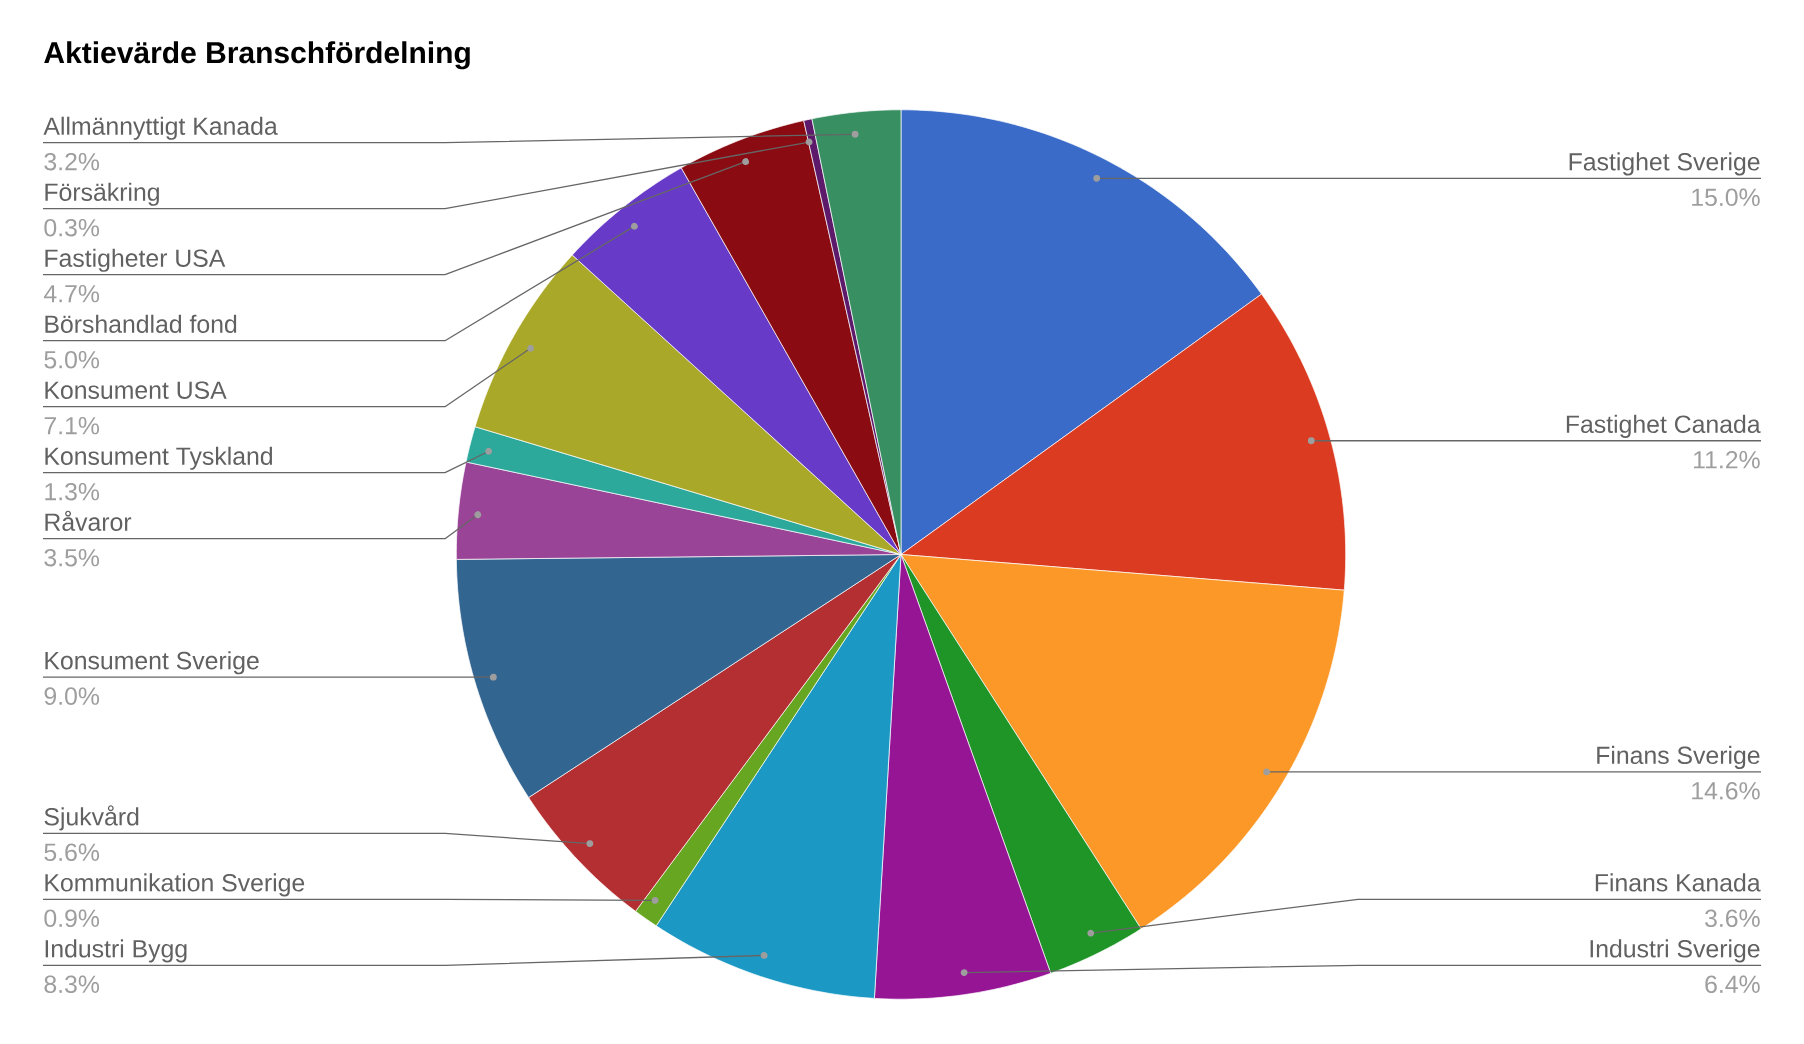 The image size is (1804, 1044). I want to click on data-label: 4.7%, so click(71, 293).